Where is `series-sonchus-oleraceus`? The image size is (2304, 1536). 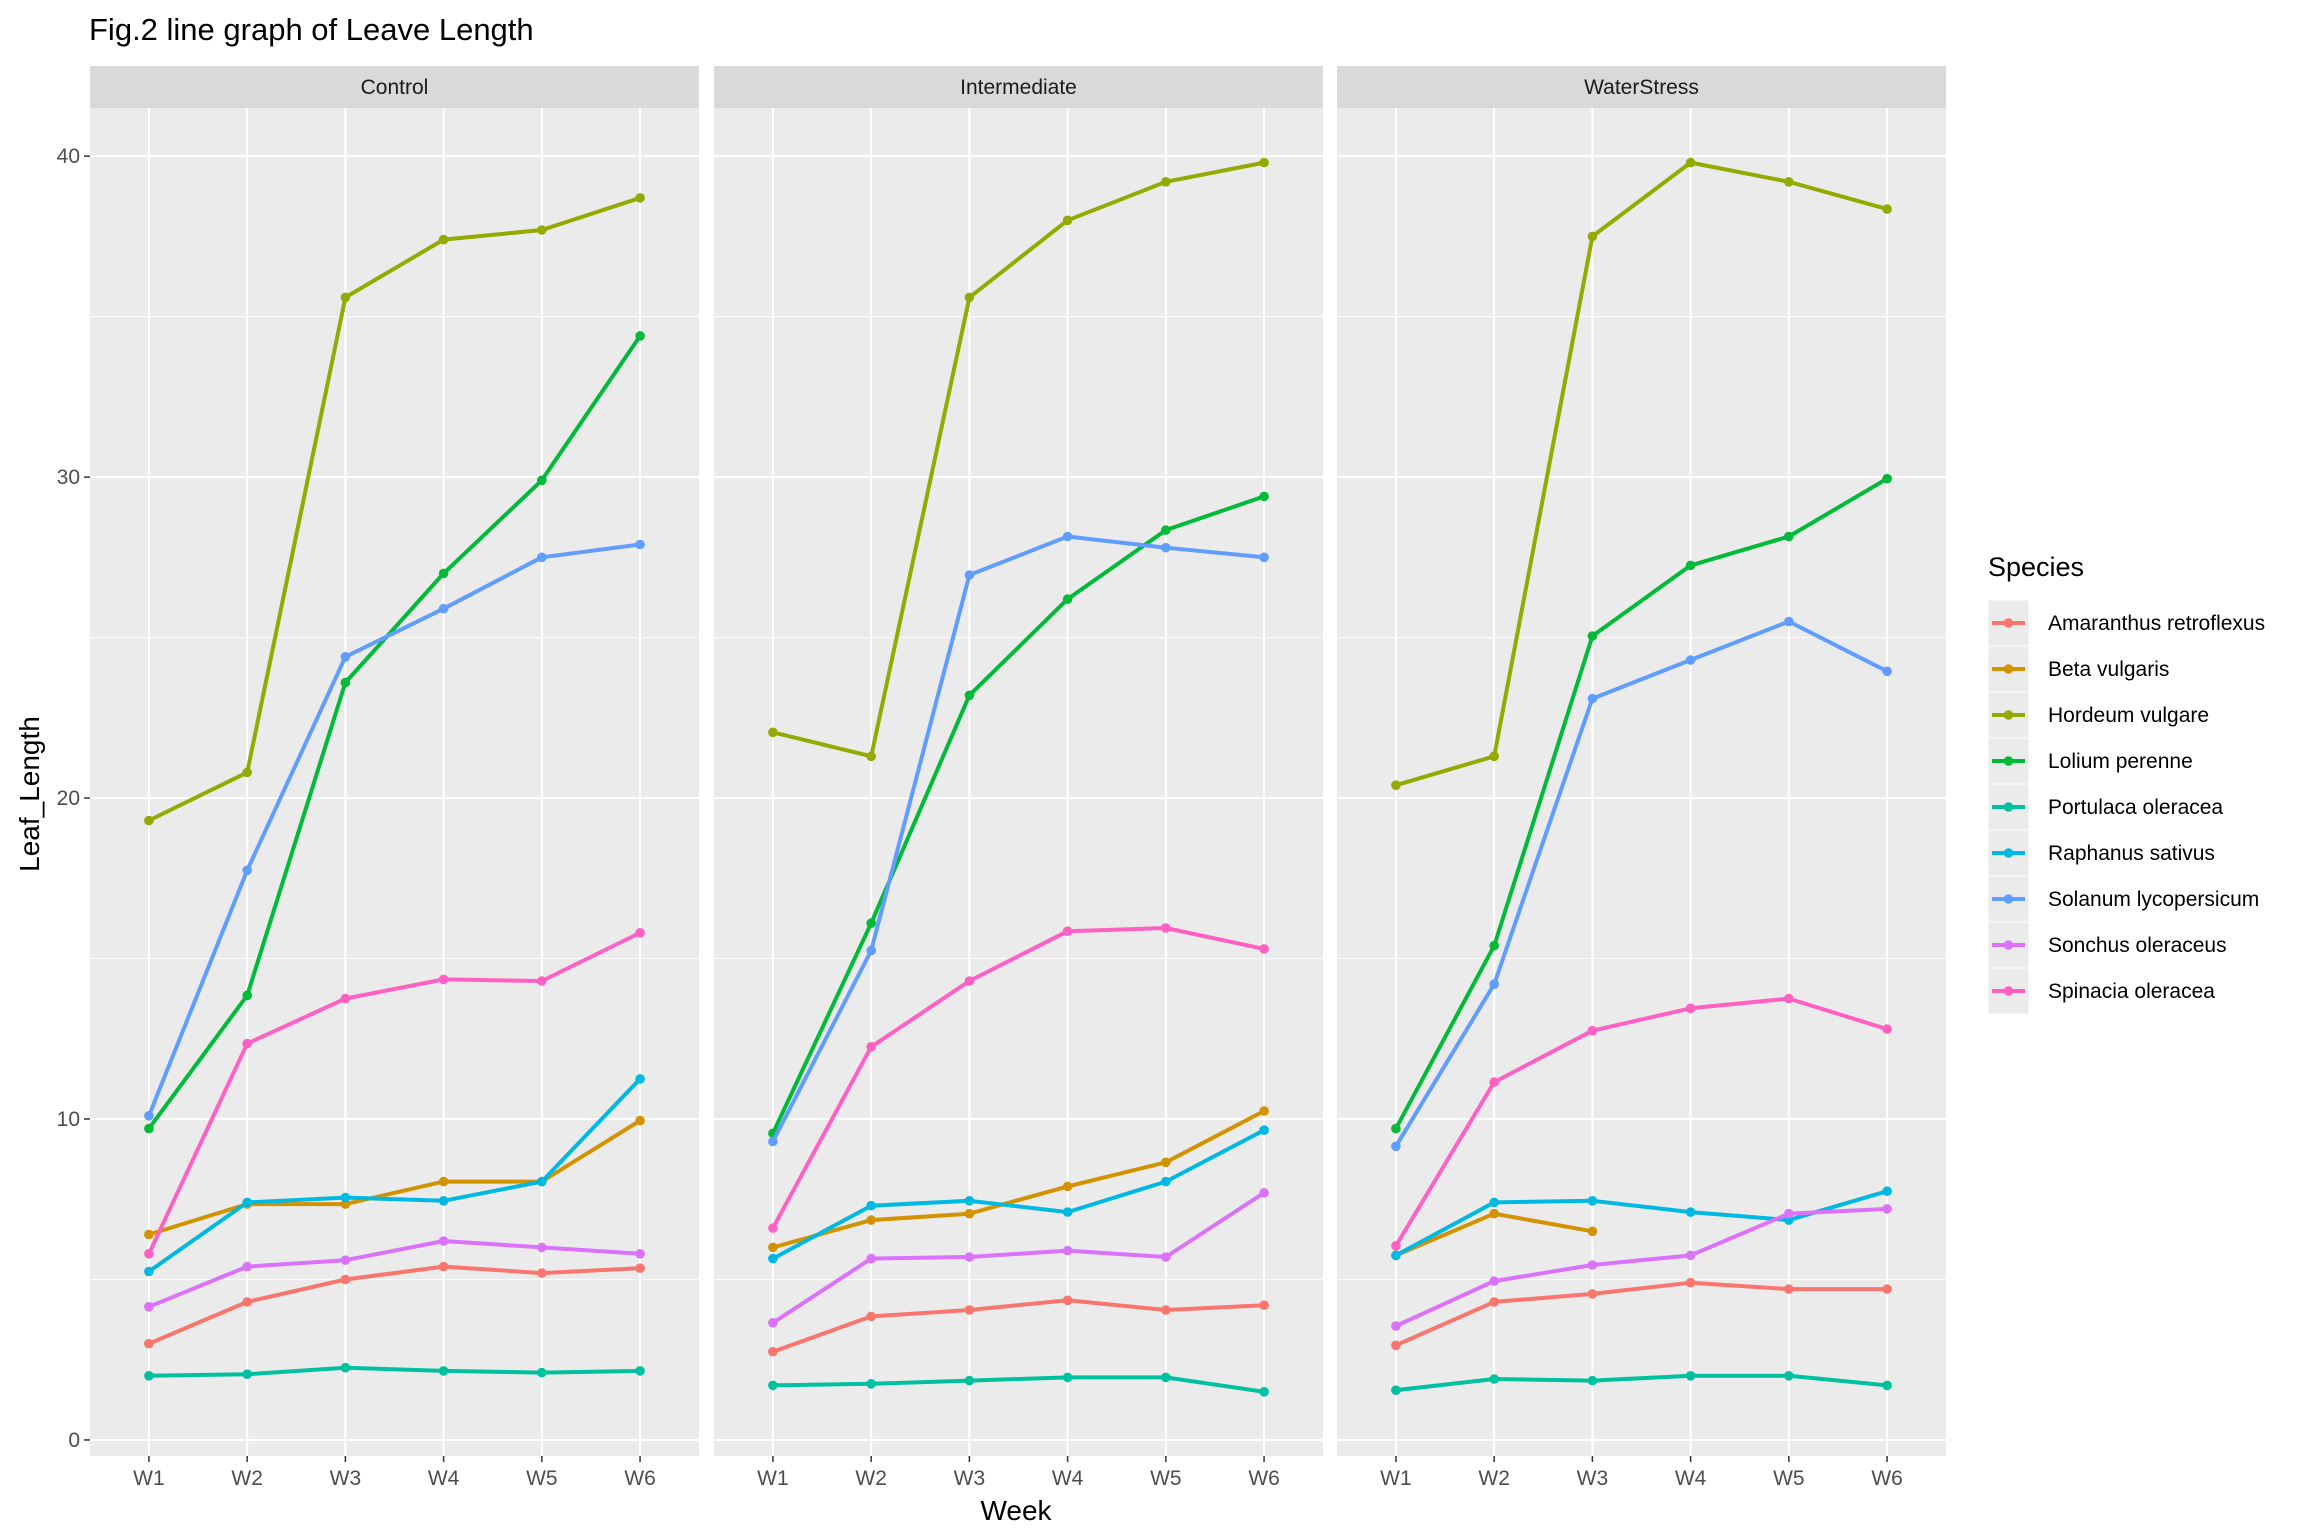 series-sonchus-oleraceus is located at coordinates (1641, 1267).